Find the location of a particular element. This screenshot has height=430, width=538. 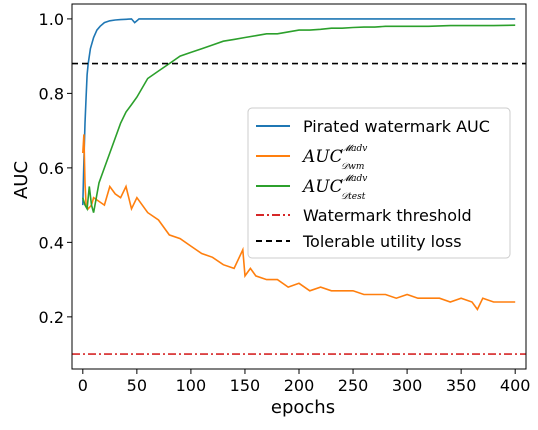

y-tick-label: 1.0 is located at coordinates (51, 19).